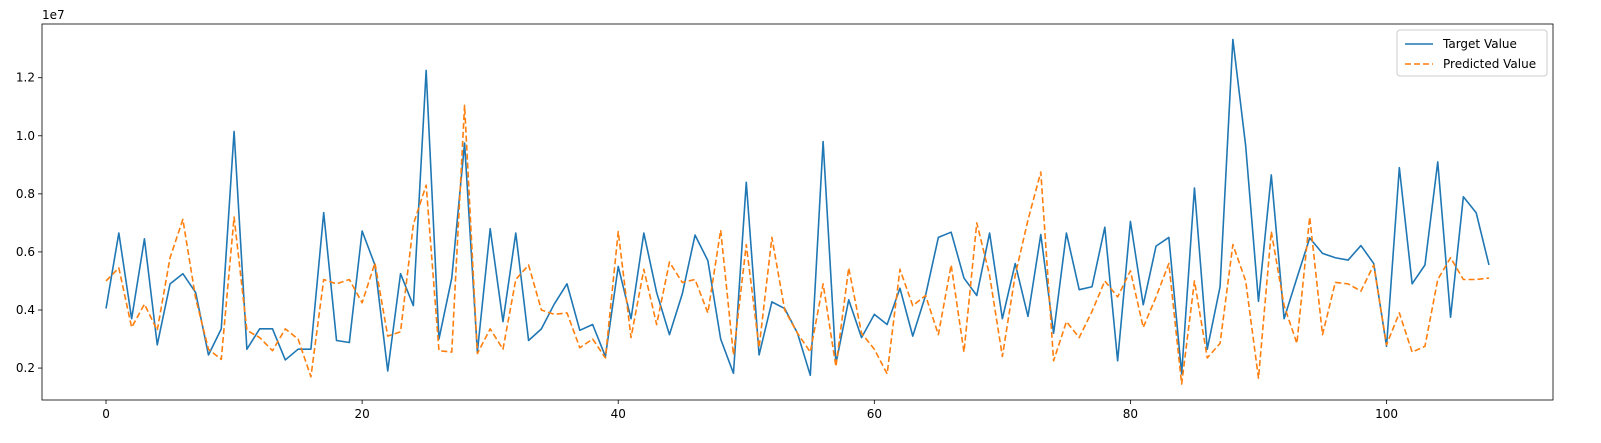  I want to click on y-tick-label: 0.4, so click(25, 310).